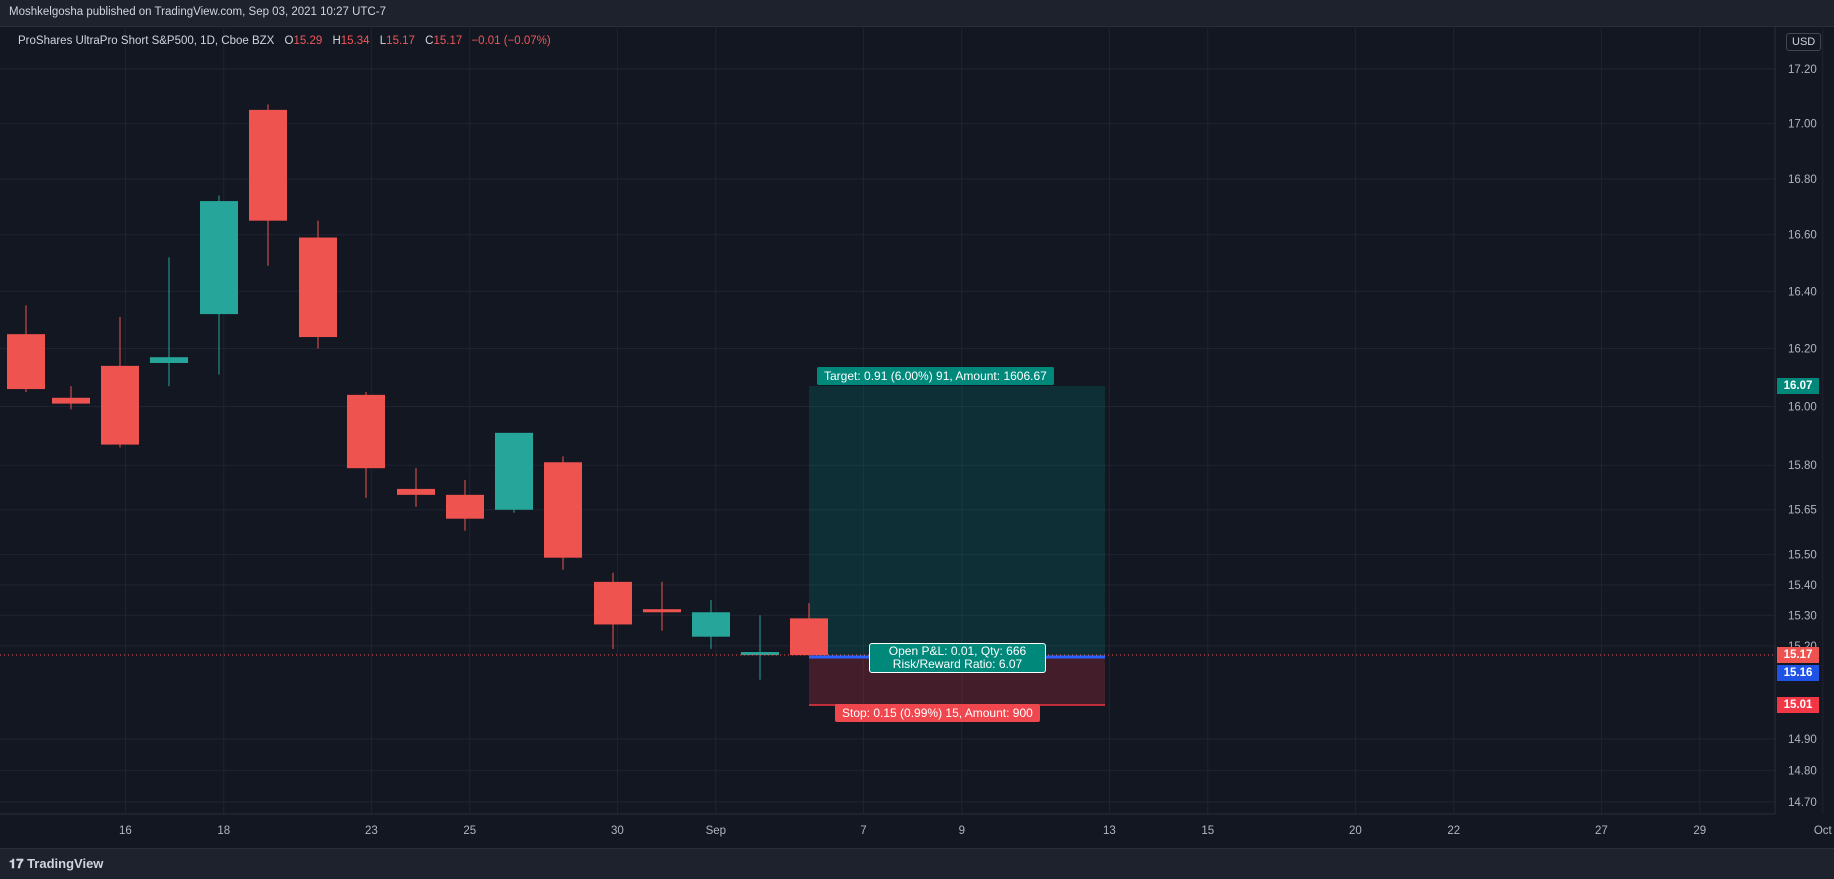 This screenshot has width=1834, height=879. Describe the element at coordinates (1798, 386) in the screenshot. I see `target-price-tag: 16.07` at that location.